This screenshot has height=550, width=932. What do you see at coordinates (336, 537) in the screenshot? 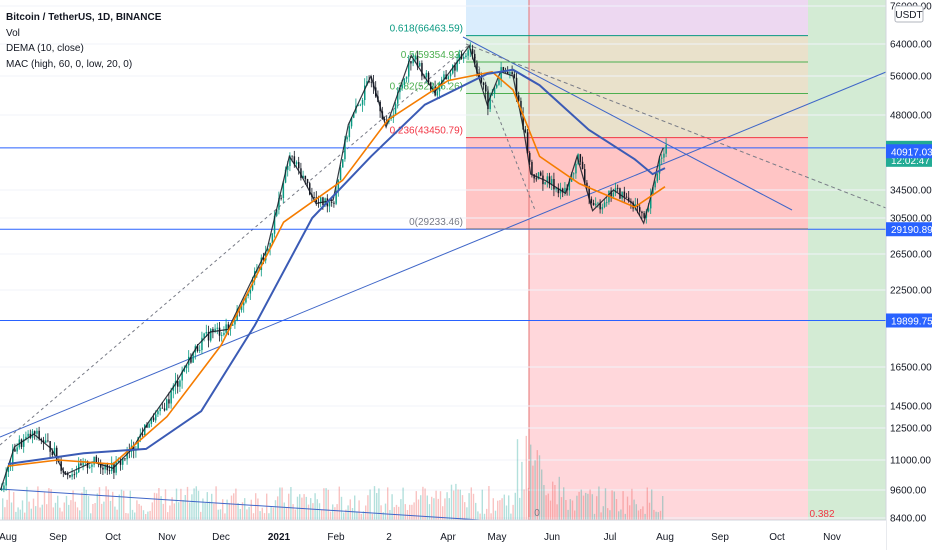
I see `x-tick-label: Feb` at bounding box center [336, 537].